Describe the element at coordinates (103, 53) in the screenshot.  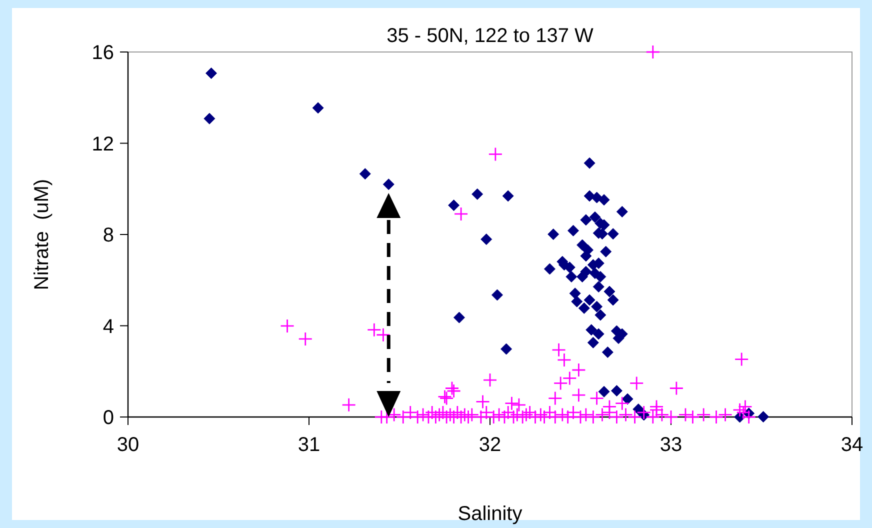
I see `y-tick-label: 16` at that location.